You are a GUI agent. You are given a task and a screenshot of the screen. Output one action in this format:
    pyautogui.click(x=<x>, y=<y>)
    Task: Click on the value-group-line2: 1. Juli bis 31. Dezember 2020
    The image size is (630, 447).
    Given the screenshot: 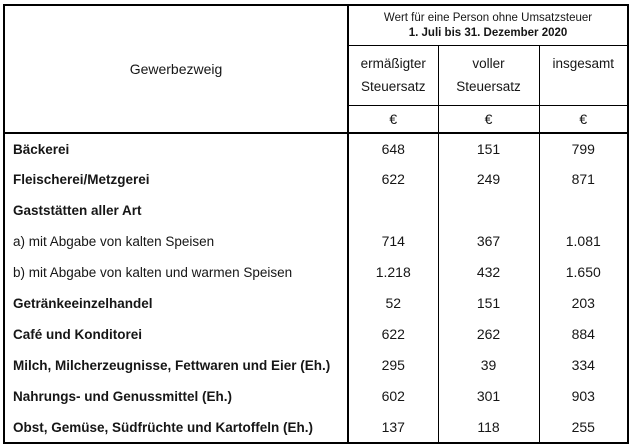 What is the action you would take?
    pyautogui.click(x=488, y=32)
    